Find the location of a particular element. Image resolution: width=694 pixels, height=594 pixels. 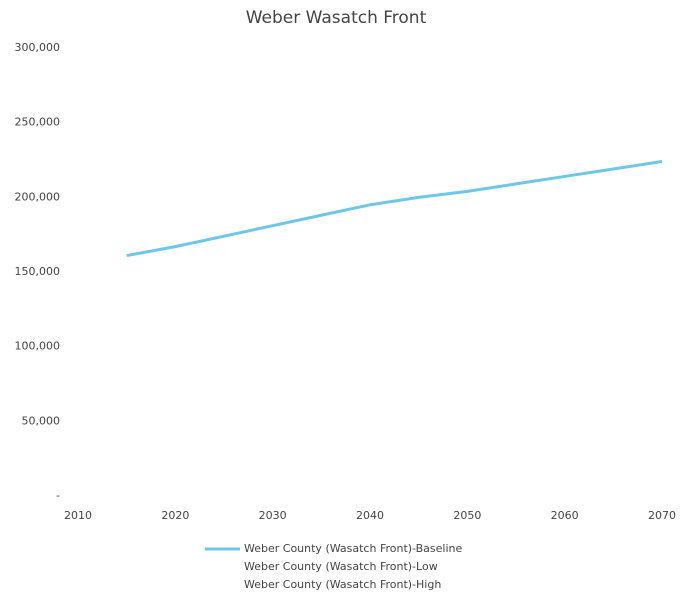

x-tick-label: 2070 is located at coordinates (662, 515).